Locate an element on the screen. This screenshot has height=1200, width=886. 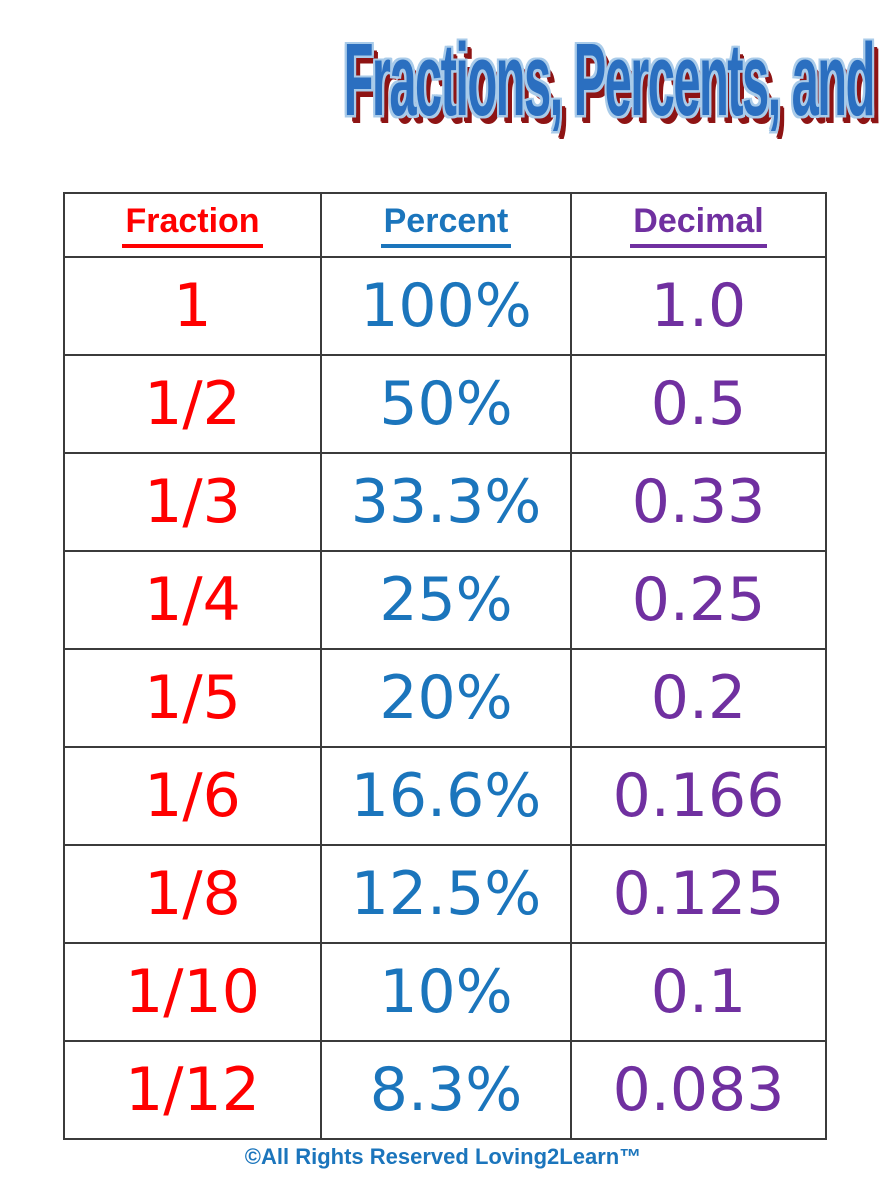
percent-cell: 10% is located at coordinates (446, 992).